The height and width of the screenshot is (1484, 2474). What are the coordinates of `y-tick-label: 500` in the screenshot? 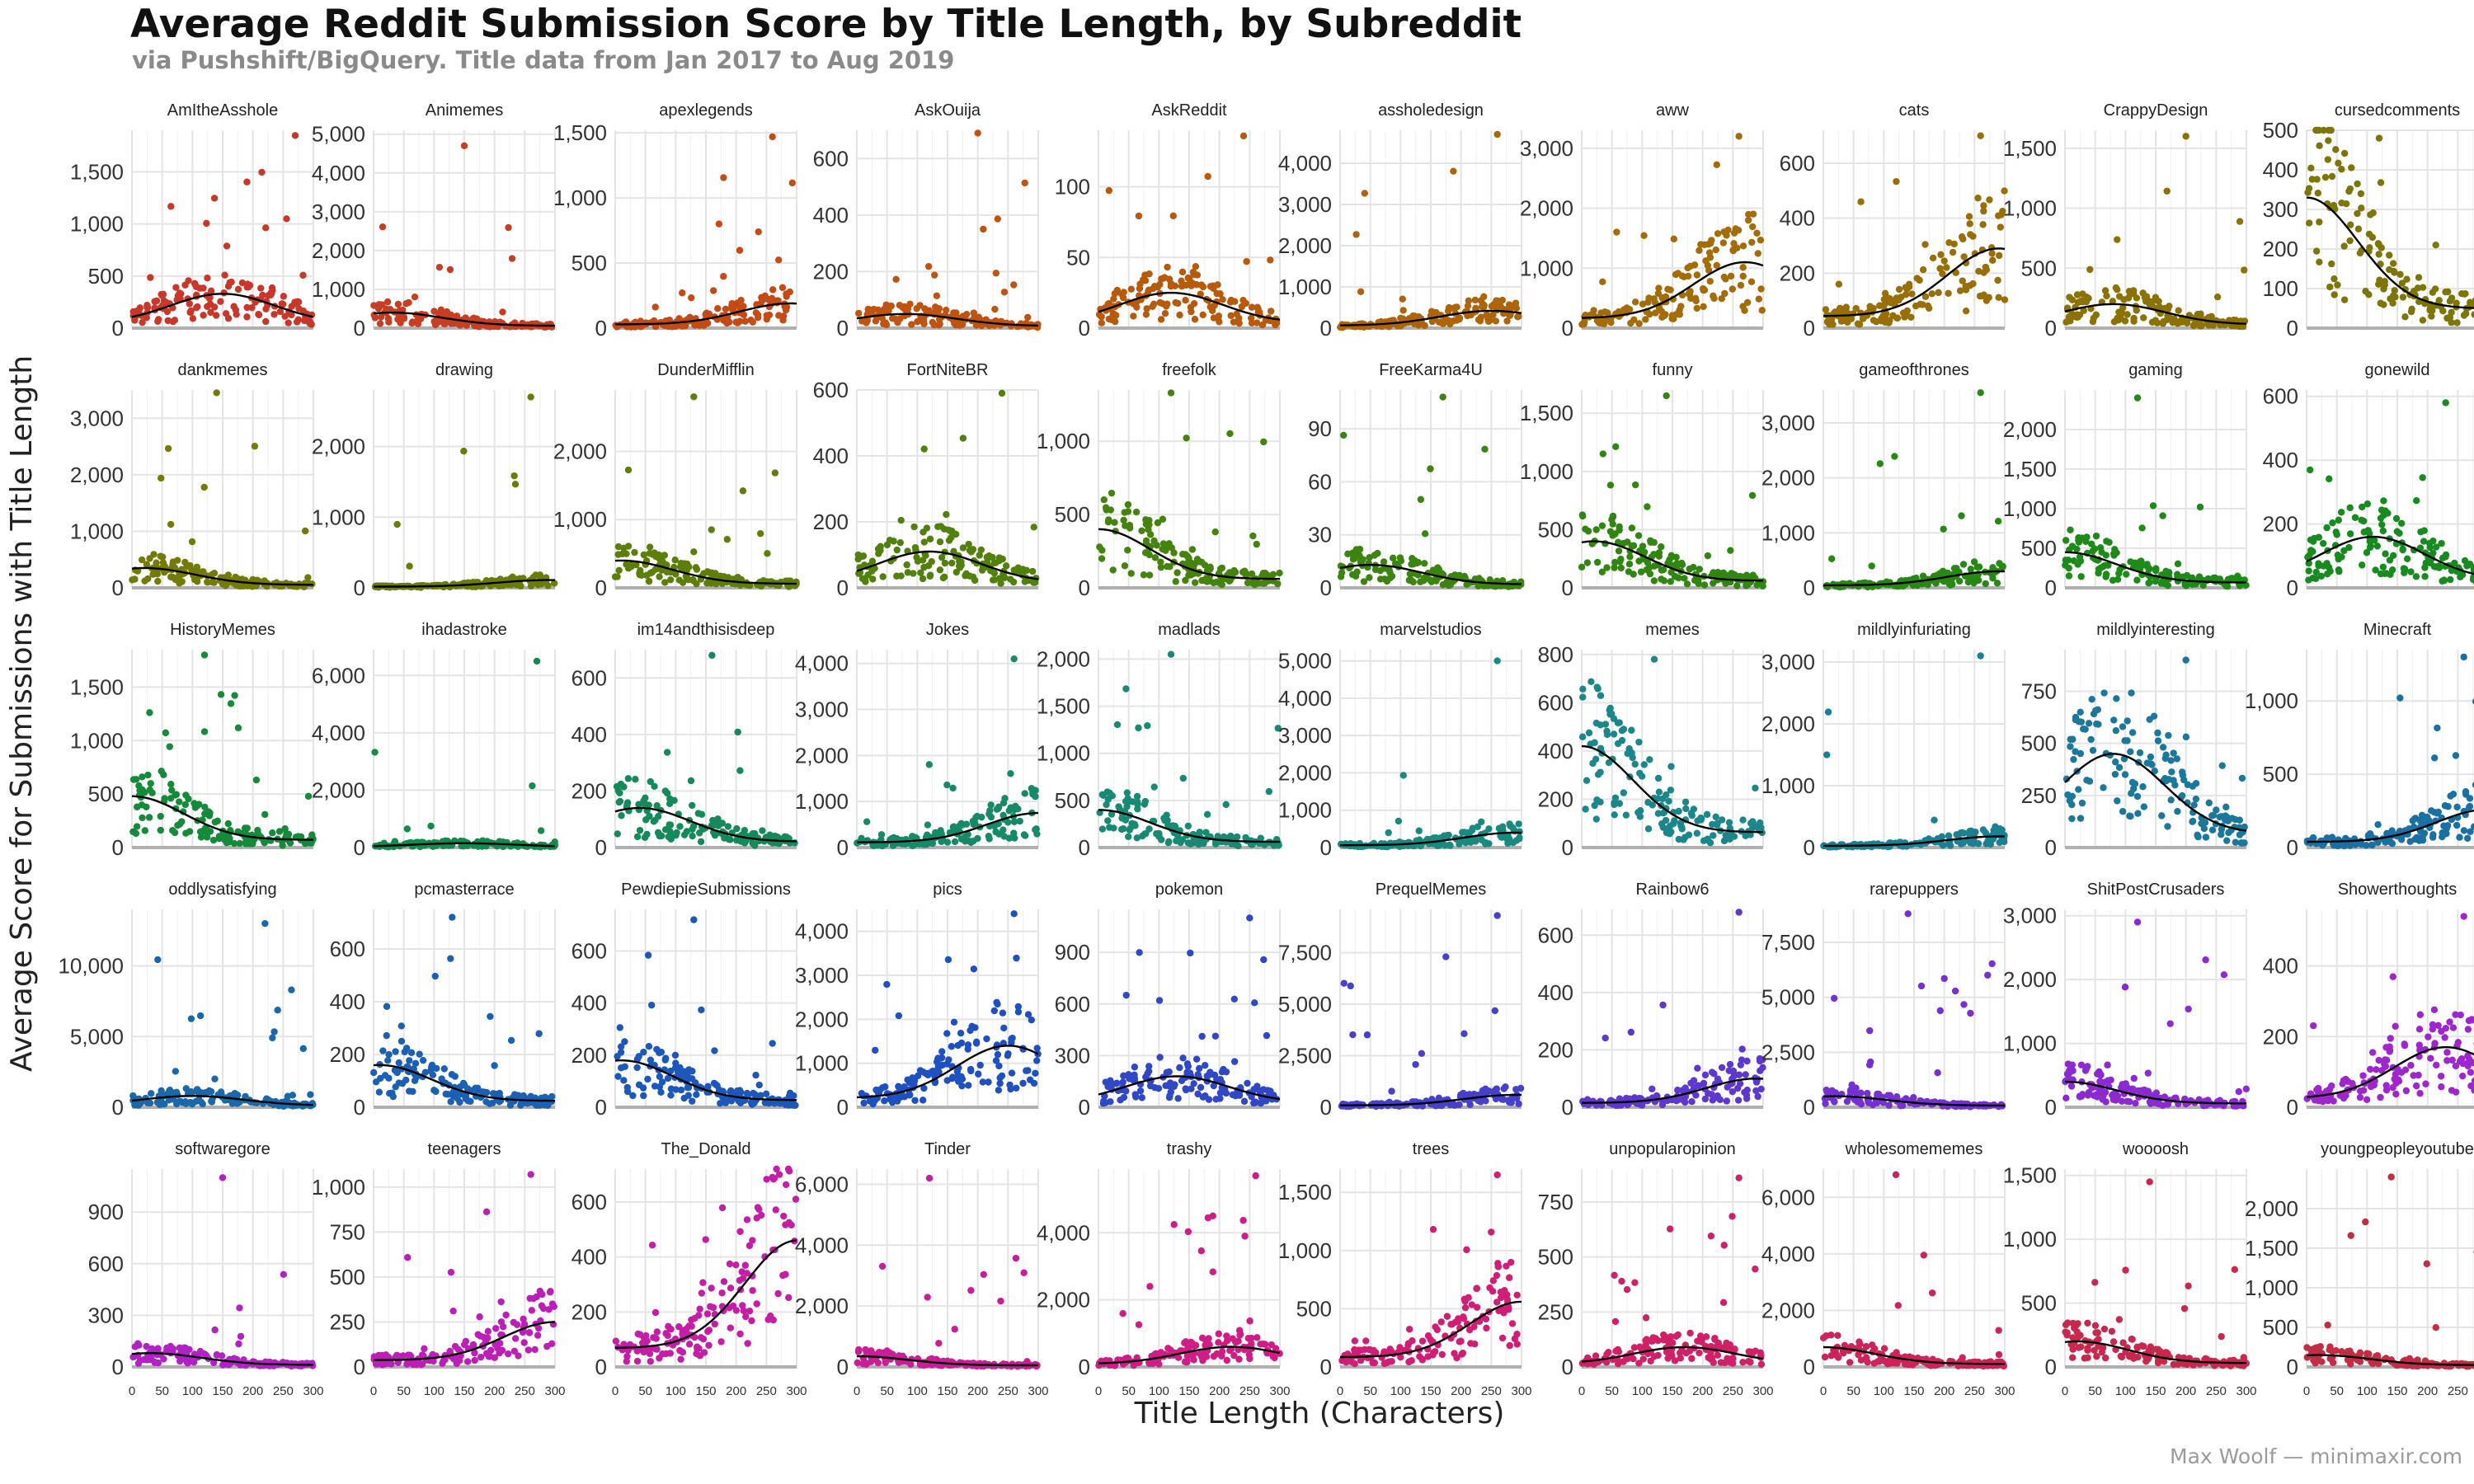 It's located at (2039, 268).